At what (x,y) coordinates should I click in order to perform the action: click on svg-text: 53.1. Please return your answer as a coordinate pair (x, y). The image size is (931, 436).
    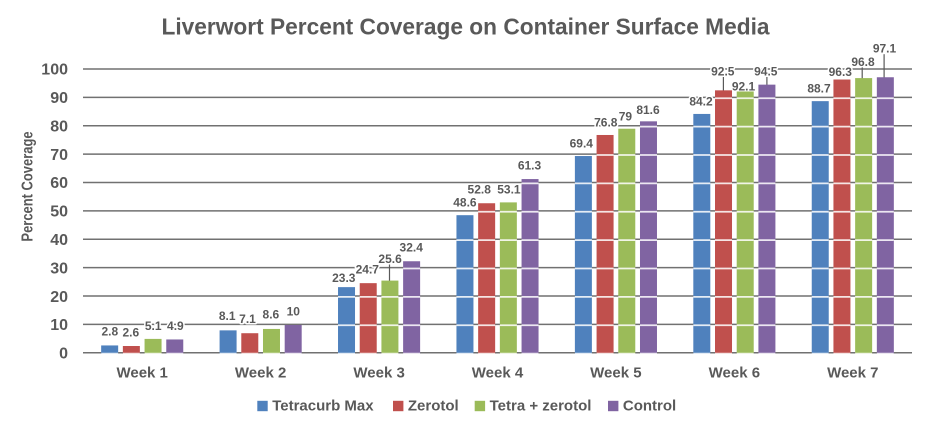
    Looking at the image, I should click on (509, 189).